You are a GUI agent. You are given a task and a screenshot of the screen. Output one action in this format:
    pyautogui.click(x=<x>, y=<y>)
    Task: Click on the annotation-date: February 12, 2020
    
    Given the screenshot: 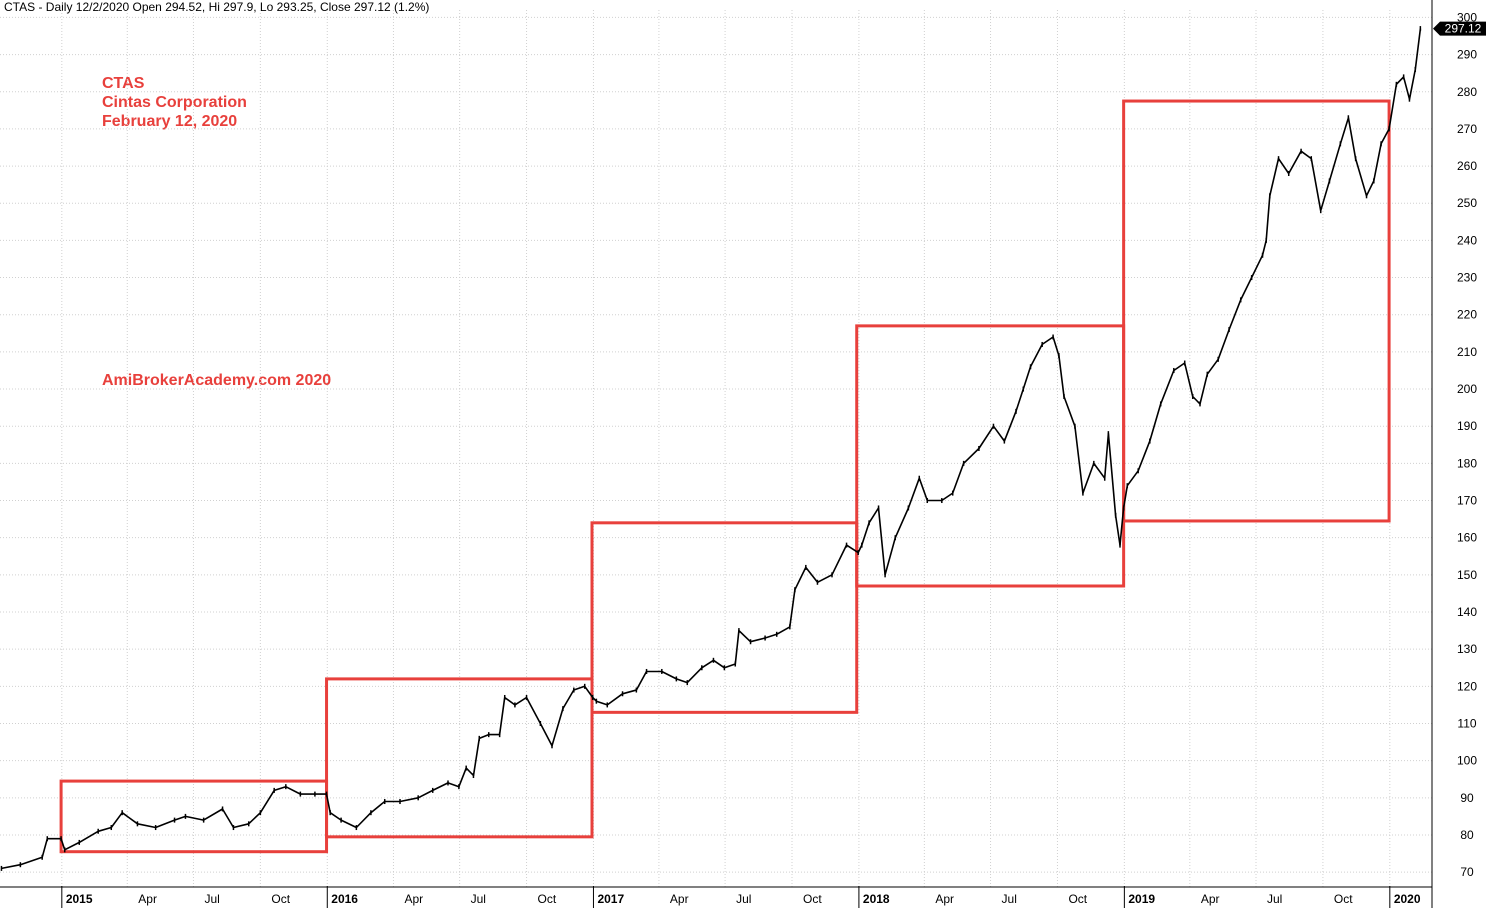 What is the action you would take?
    pyautogui.click(x=170, y=121)
    